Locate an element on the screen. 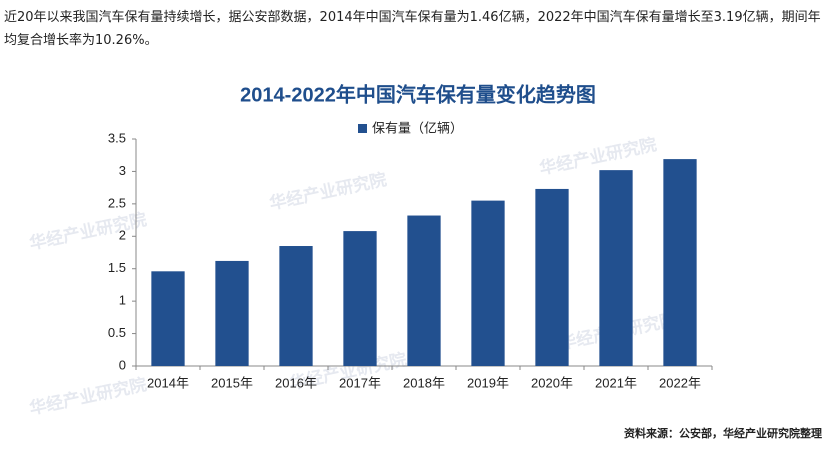  x-tick-label: 2018年 is located at coordinates (424, 382).